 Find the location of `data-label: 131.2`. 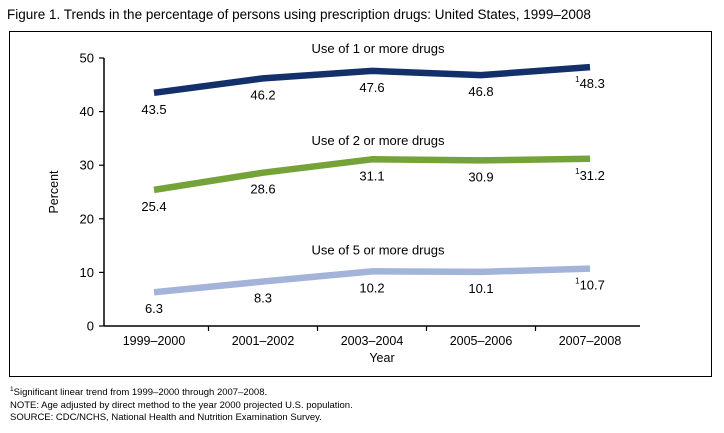

data-label: 131.2 is located at coordinates (590, 175).